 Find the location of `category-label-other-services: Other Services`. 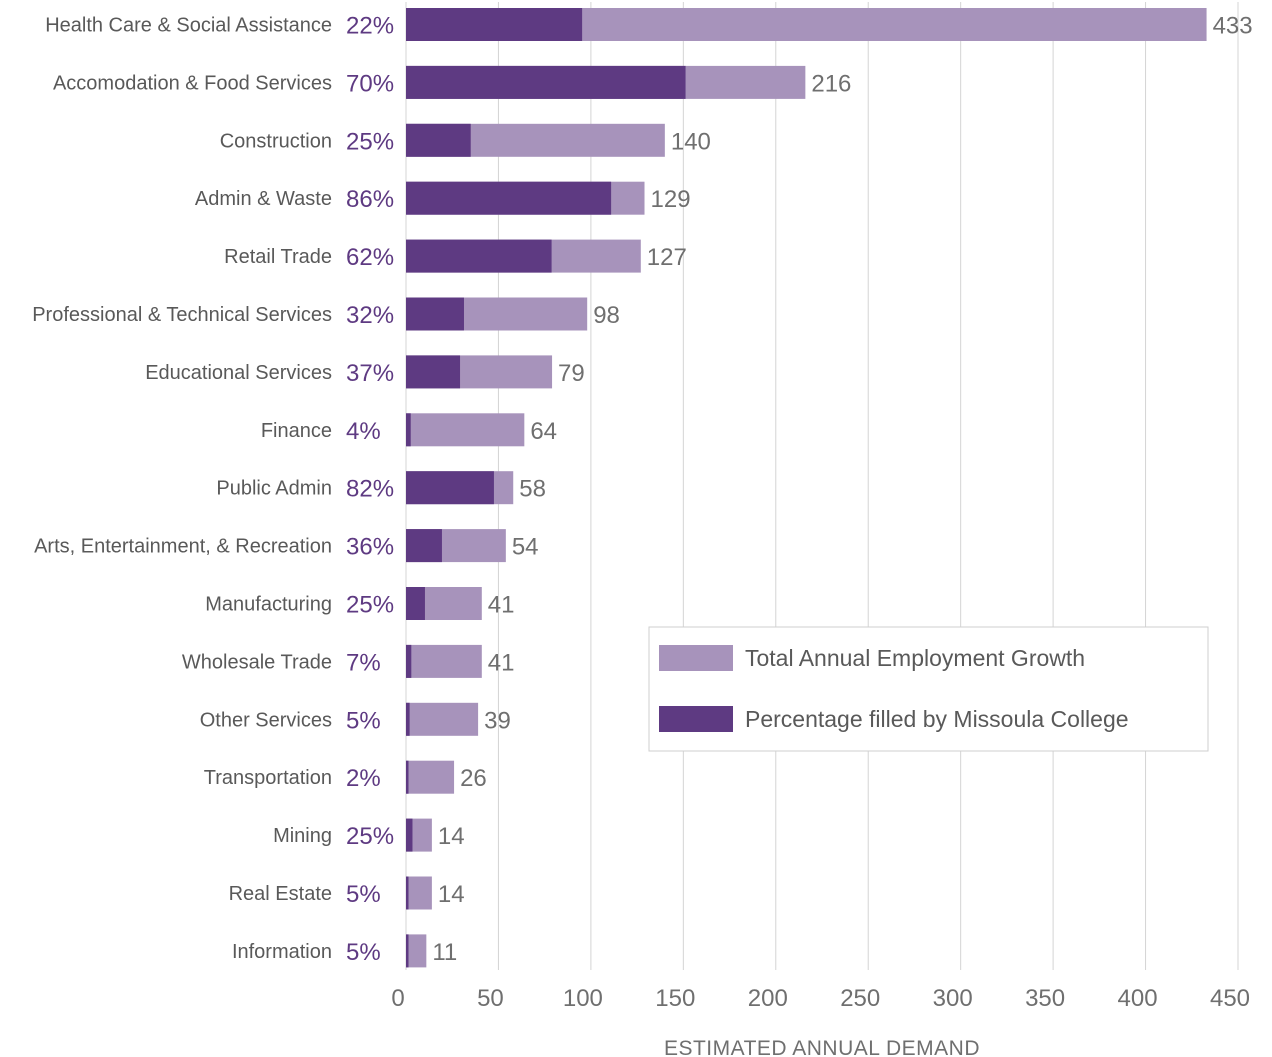

category-label-other-services: Other Services is located at coordinates (266, 720).